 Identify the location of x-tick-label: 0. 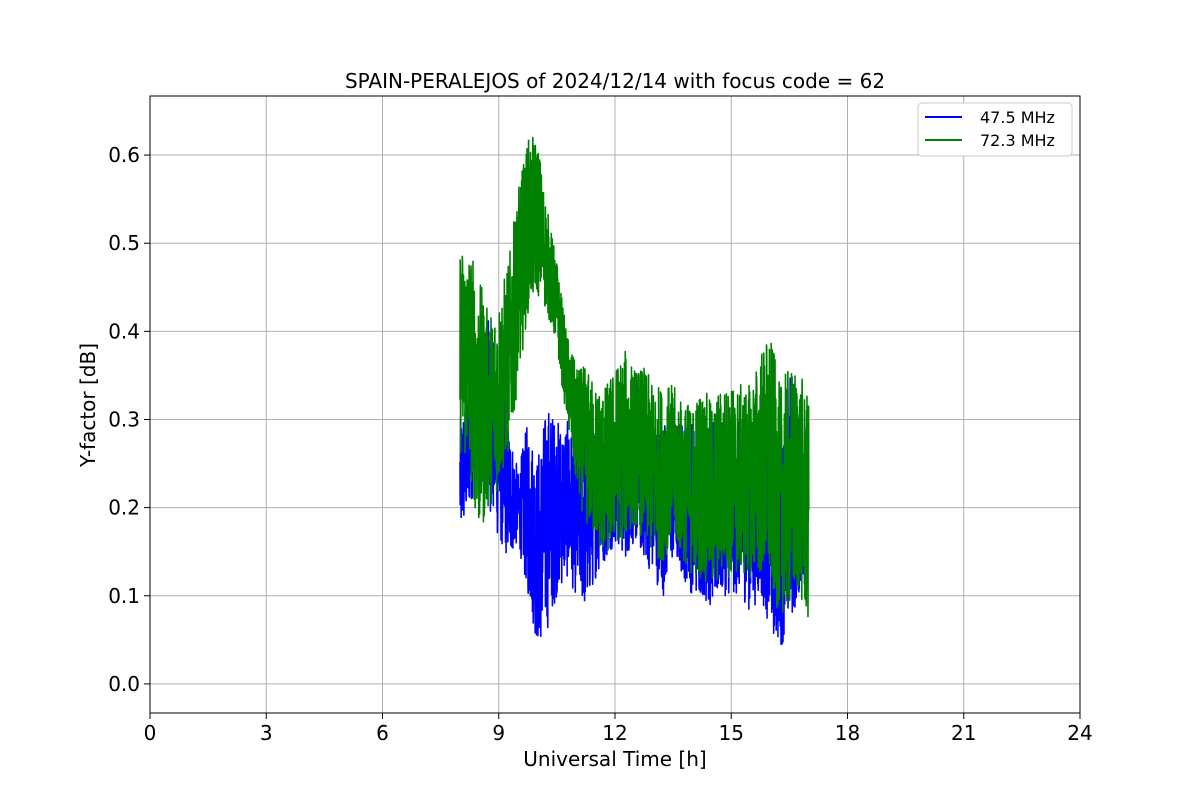
(150, 733).